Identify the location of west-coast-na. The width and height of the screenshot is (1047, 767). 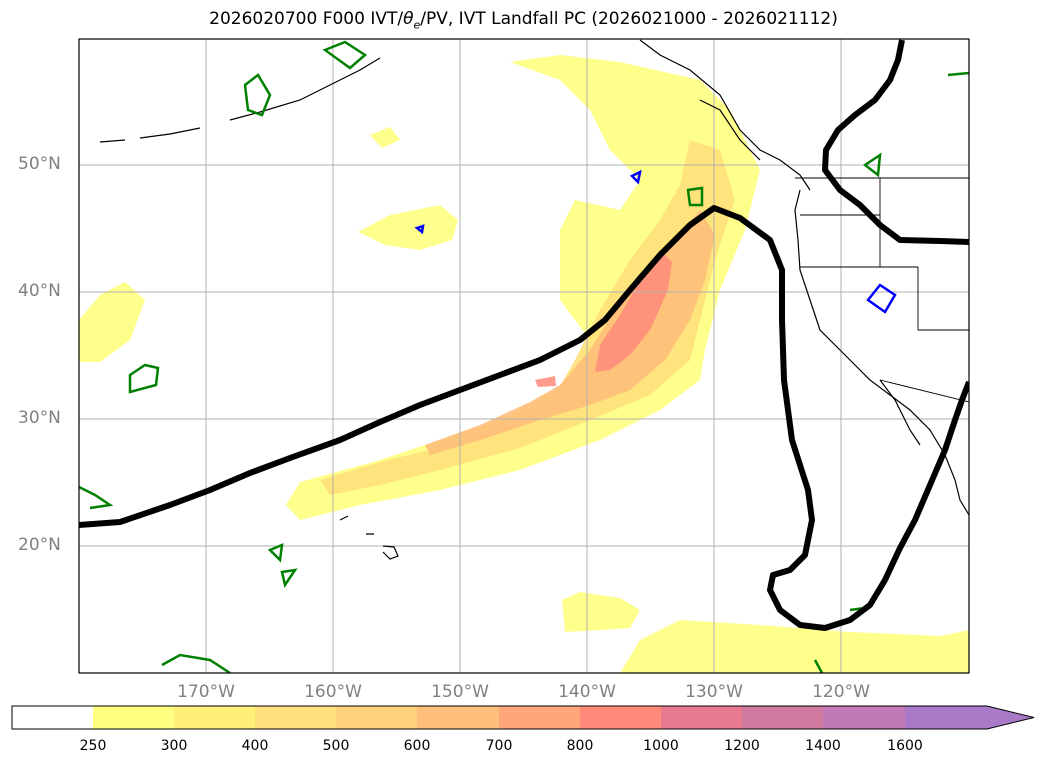
(881, 352).